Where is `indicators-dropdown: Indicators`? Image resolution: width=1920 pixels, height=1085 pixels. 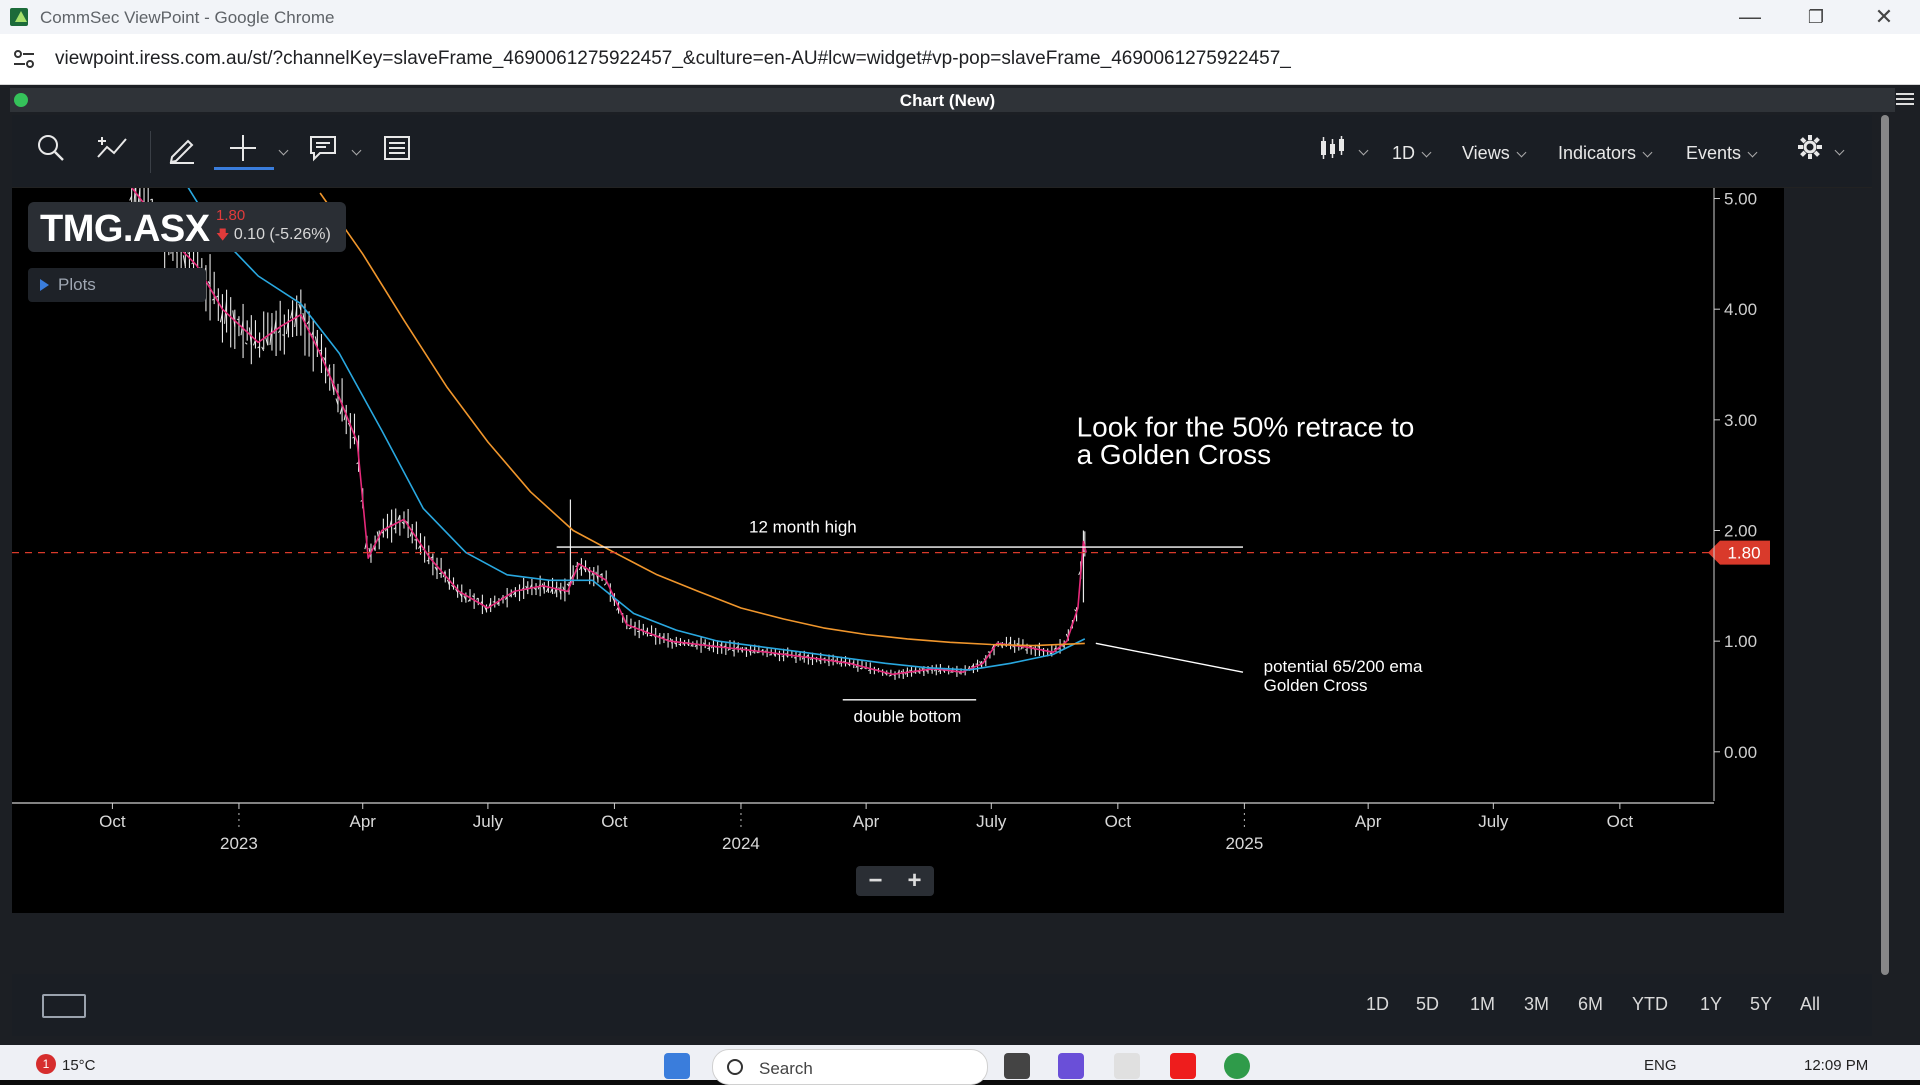 indicators-dropdown: Indicators is located at coordinates (1604, 160).